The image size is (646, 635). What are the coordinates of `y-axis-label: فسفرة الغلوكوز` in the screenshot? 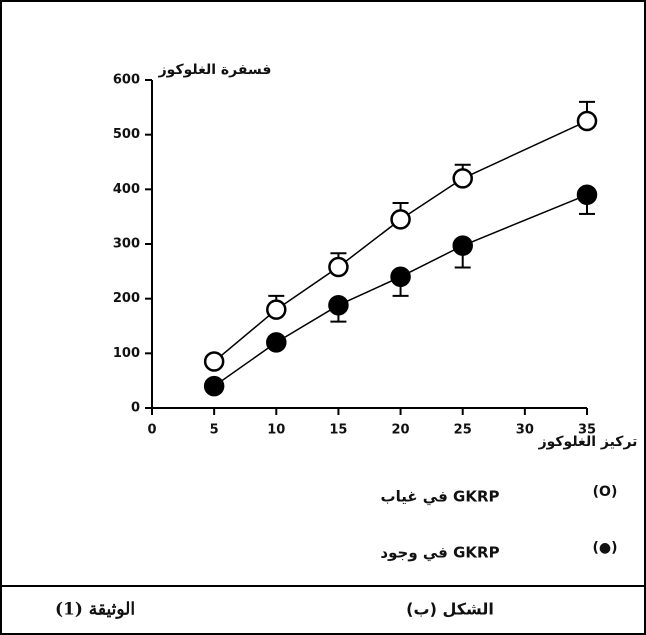 It's located at (215, 70).